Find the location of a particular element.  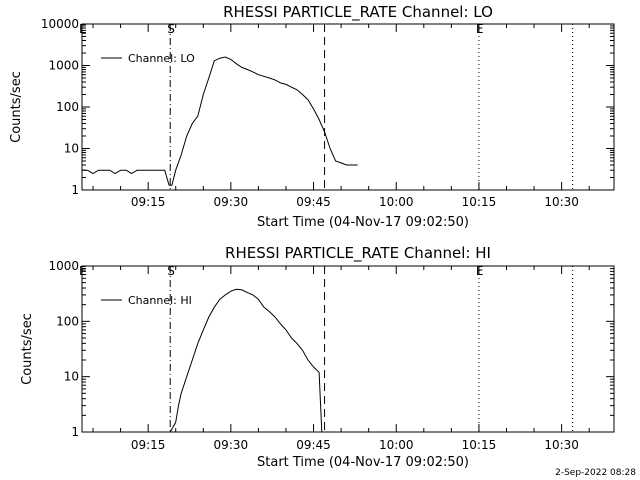

chart2-xtick-label: 09:45 is located at coordinates (313, 445).